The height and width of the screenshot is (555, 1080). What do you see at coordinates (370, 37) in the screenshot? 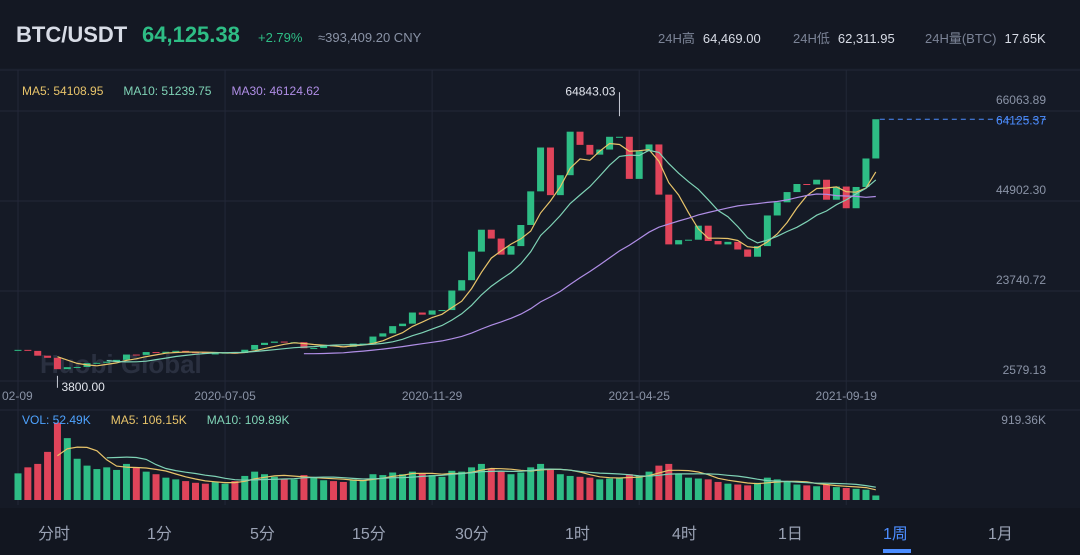
I see `cny-price: ≈393,409.20 CNY` at bounding box center [370, 37].